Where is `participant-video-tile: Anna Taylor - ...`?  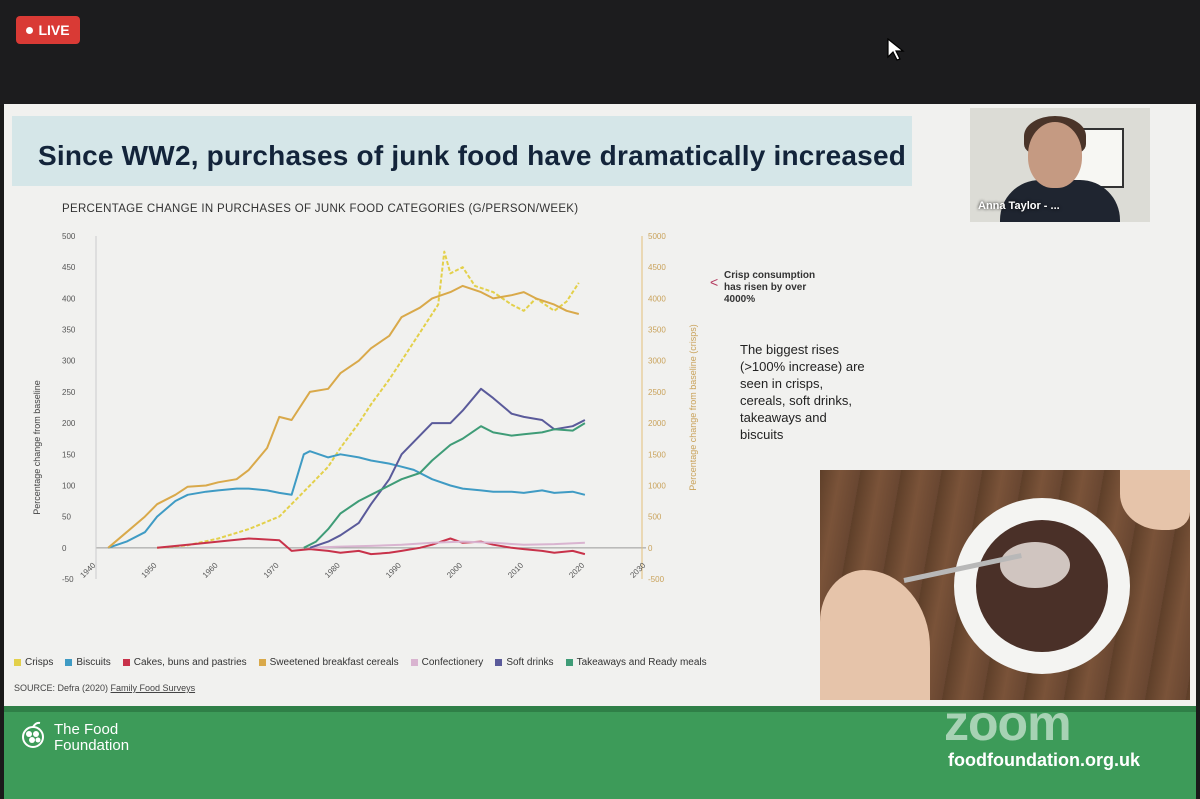
participant-video-tile: Anna Taylor - ... is located at coordinates (1060, 165).